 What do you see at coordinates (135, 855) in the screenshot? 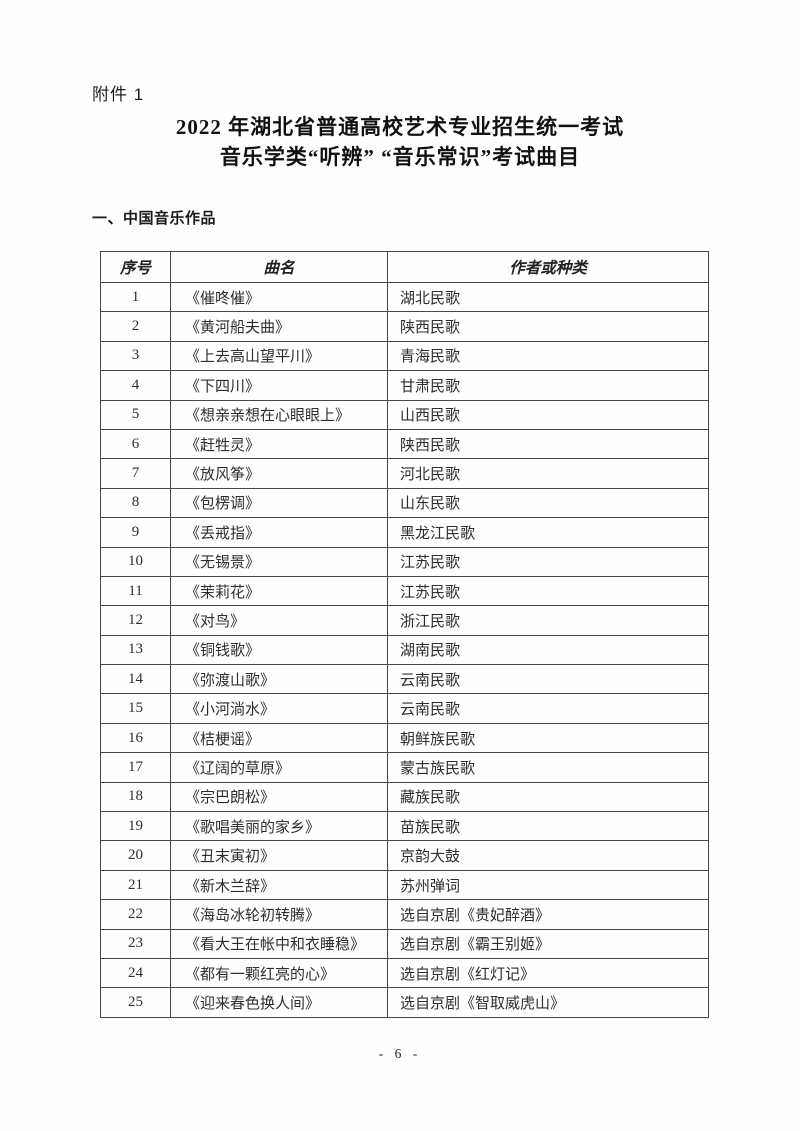
I see `row-number: 20` at bounding box center [135, 855].